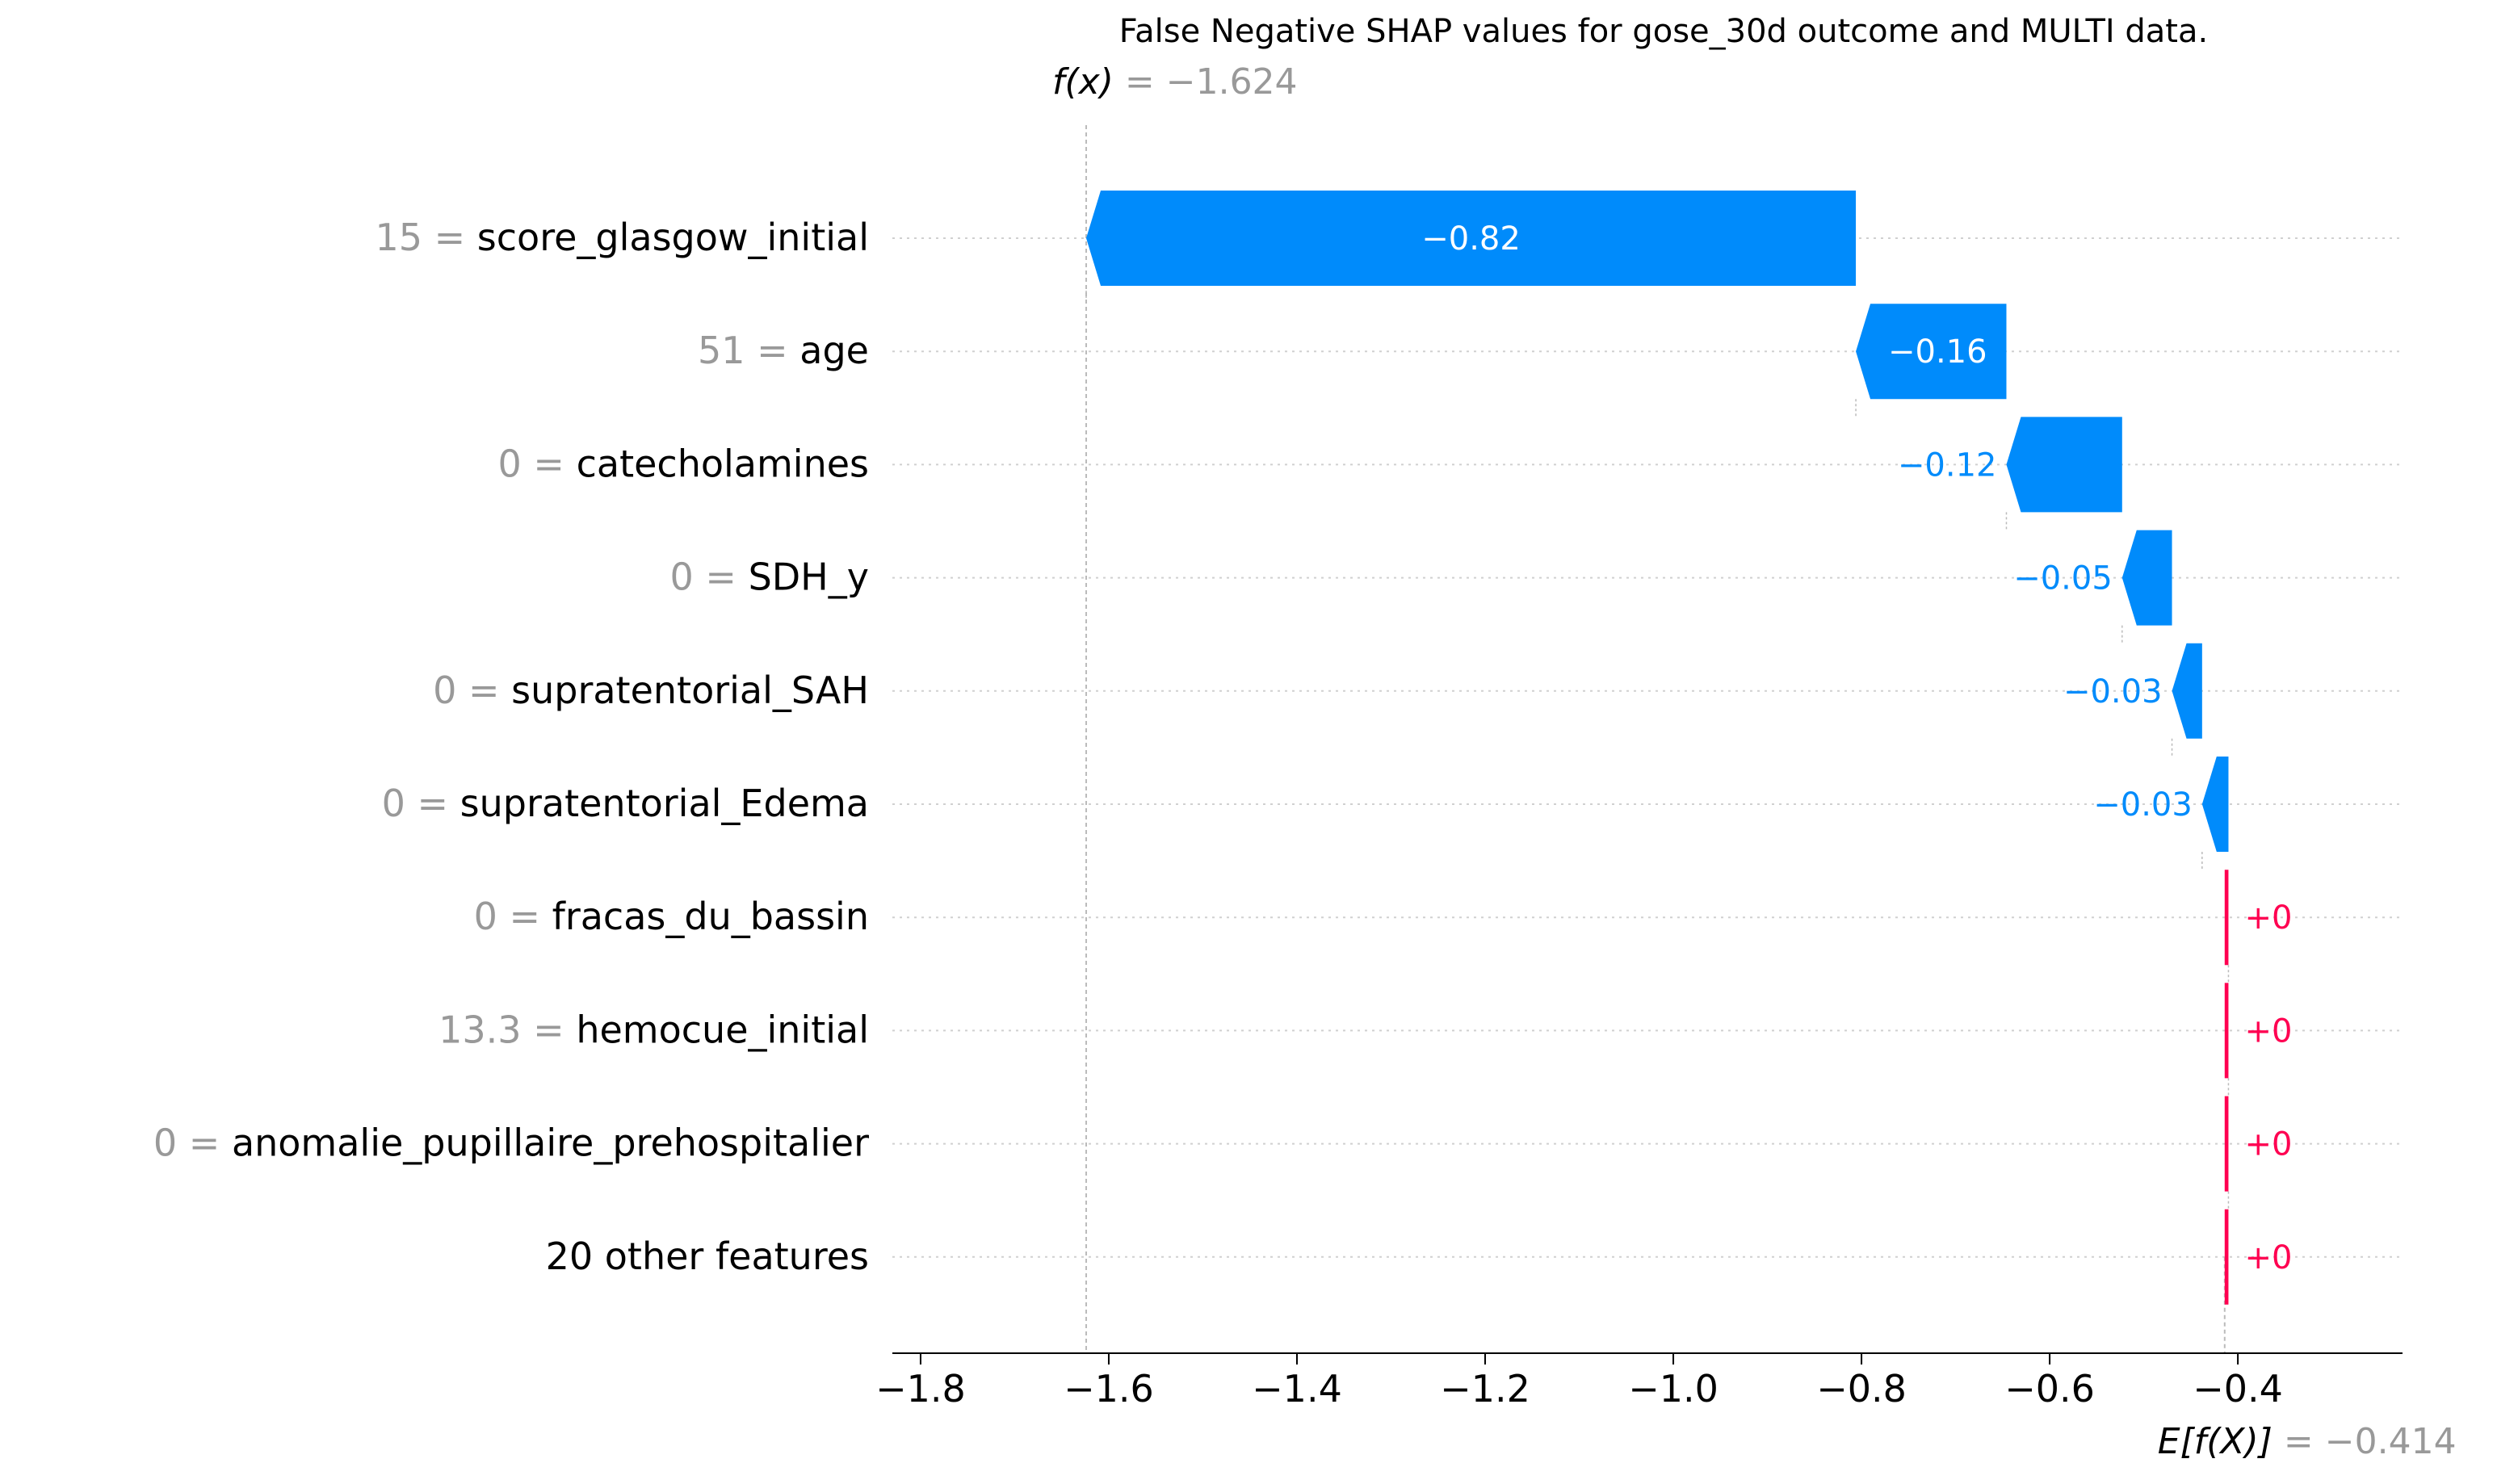 This screenshot has width=2497, height=1484. I want to click on feature-name: hemocue_initial, so click(722, 1029).